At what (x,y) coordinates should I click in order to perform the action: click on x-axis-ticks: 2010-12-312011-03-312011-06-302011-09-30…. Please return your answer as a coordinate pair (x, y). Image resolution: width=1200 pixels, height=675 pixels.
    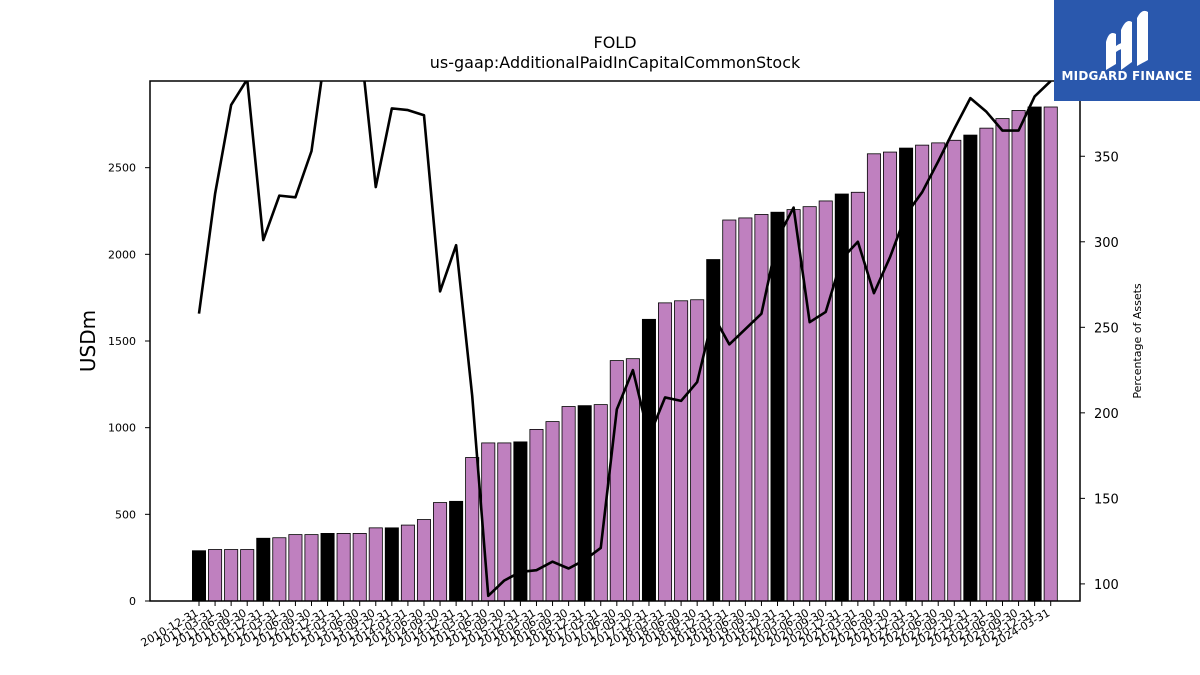
    Looking at the image, I should click on (595, 625).